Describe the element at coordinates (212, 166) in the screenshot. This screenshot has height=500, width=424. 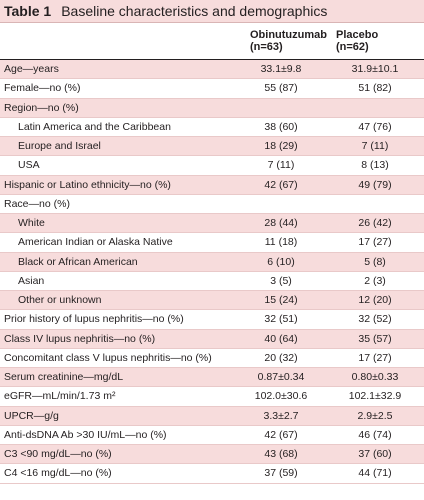
I see `table-row: USA 7 (11) 8 (13)` at that location.